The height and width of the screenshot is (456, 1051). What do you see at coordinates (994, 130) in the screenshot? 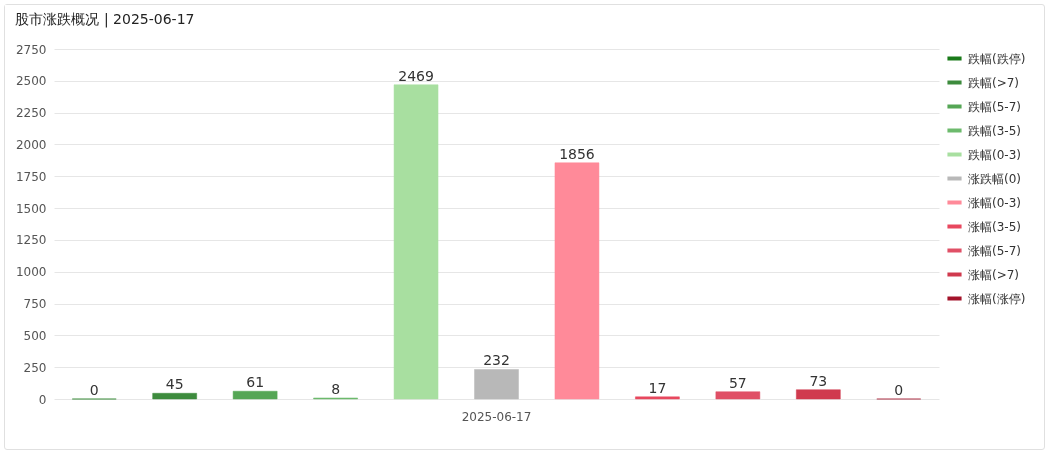
I see `legend-label: 跌幅(3-5)` at bounding box center [994, 130].